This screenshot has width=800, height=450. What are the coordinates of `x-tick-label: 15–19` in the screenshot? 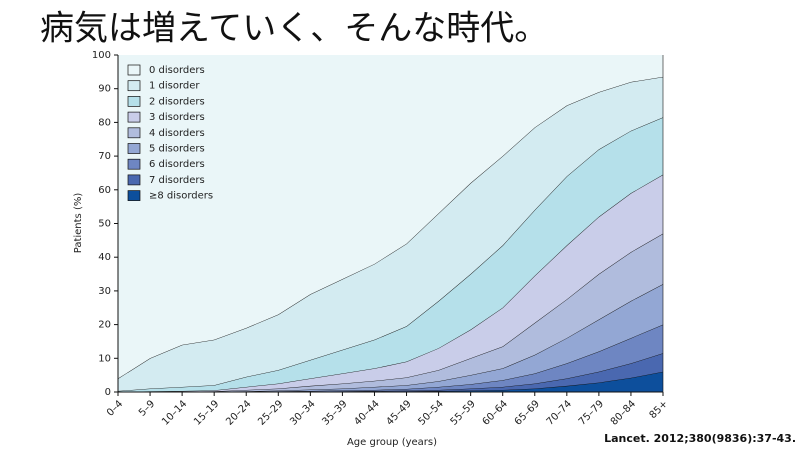 It's located at (206, 412).